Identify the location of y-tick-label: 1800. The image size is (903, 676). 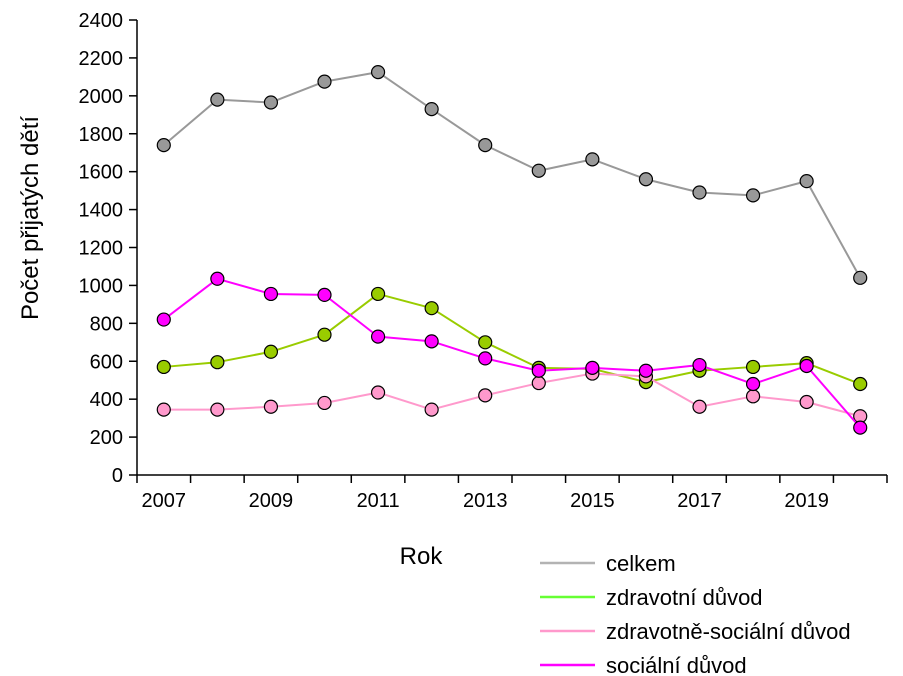
(101, 135).